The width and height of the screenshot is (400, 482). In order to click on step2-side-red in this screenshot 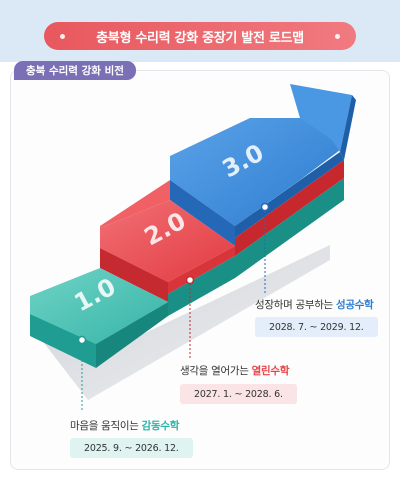, I will do `click(201, 270)`.